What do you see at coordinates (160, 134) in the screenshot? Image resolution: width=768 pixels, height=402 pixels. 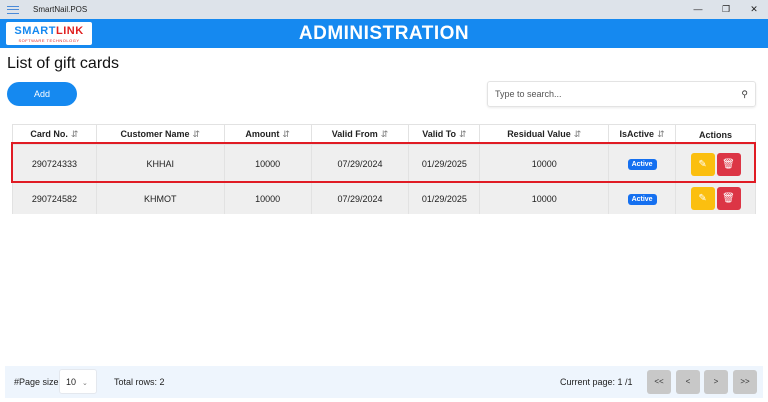 I see `column-header: Customer Name ⇵` at bounding box center [160, 134].